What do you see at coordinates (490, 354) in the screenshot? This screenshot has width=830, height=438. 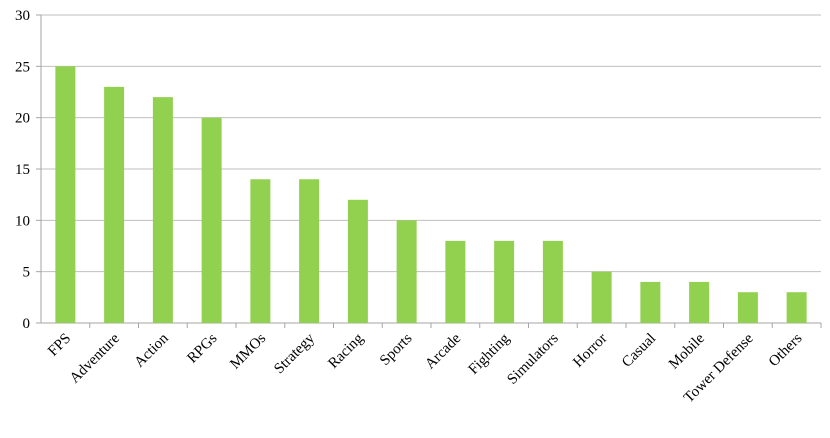 I see `x-tick-label: Fighting` at bounding box center [490, 354].